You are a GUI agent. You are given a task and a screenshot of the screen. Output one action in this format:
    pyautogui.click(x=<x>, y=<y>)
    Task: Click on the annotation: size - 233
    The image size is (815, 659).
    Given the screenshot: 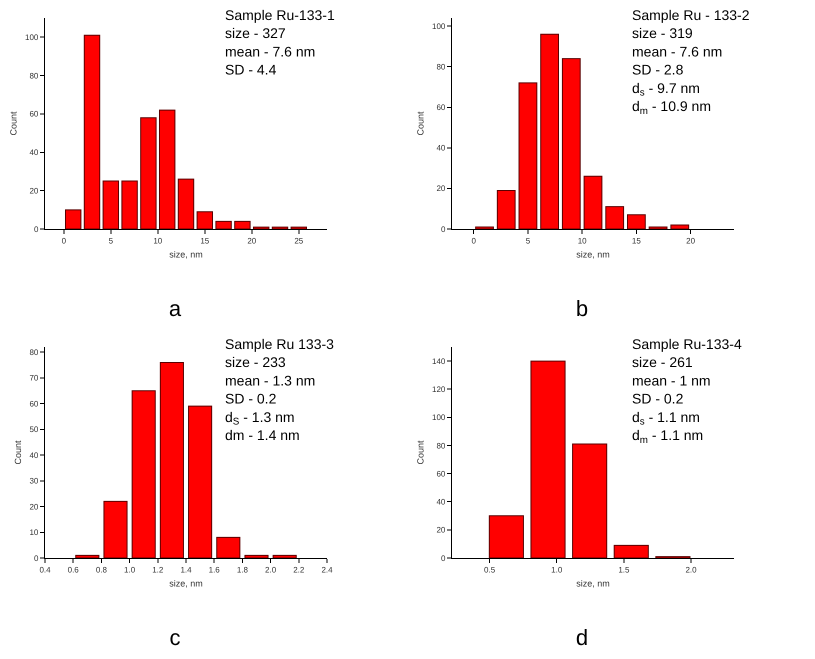 What is the action you would take?
    pyautogui.click(x=255, y=362)
    